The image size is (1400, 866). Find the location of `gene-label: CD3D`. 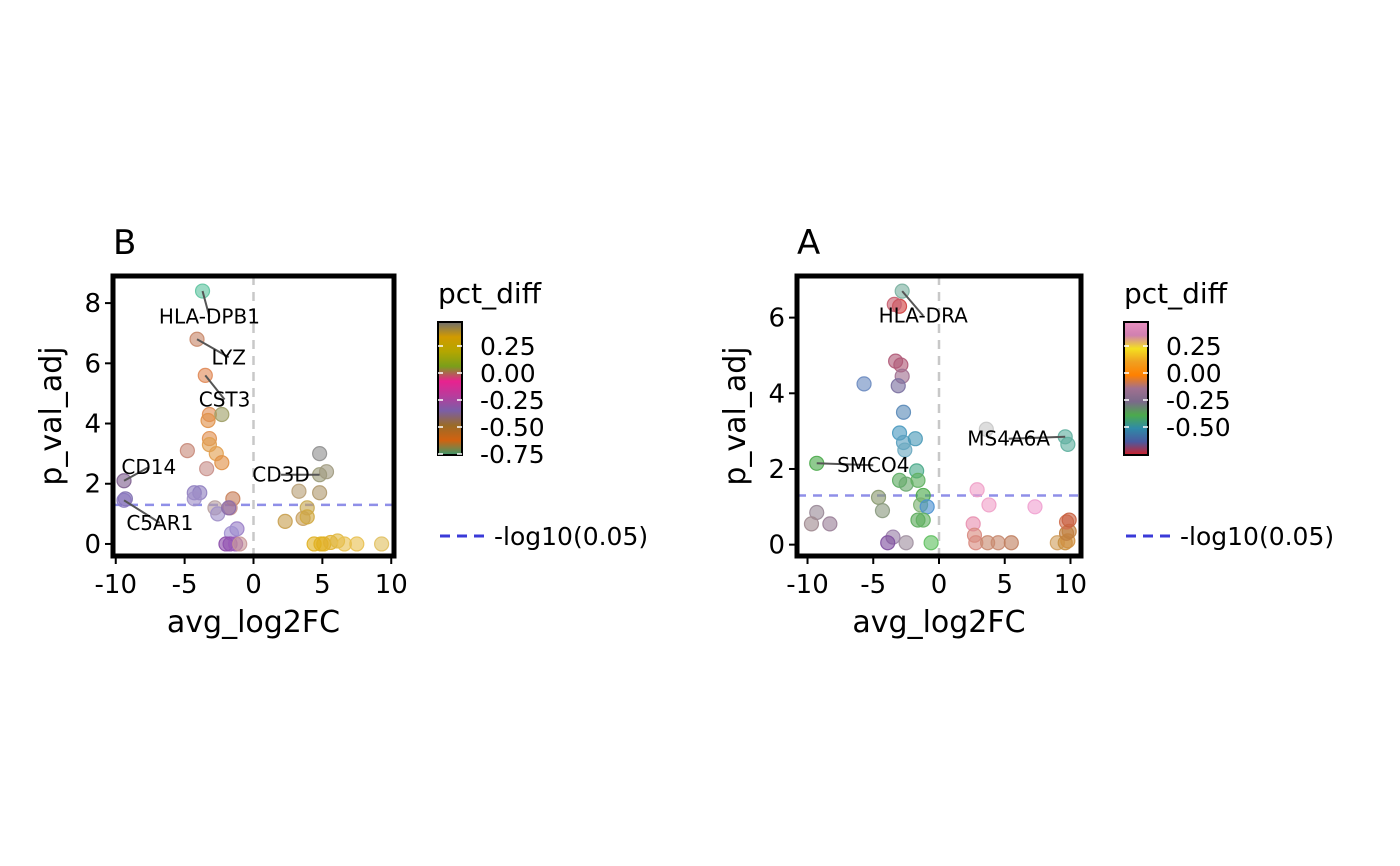

gene-label: CD3D is located at coordinates (281, 475).